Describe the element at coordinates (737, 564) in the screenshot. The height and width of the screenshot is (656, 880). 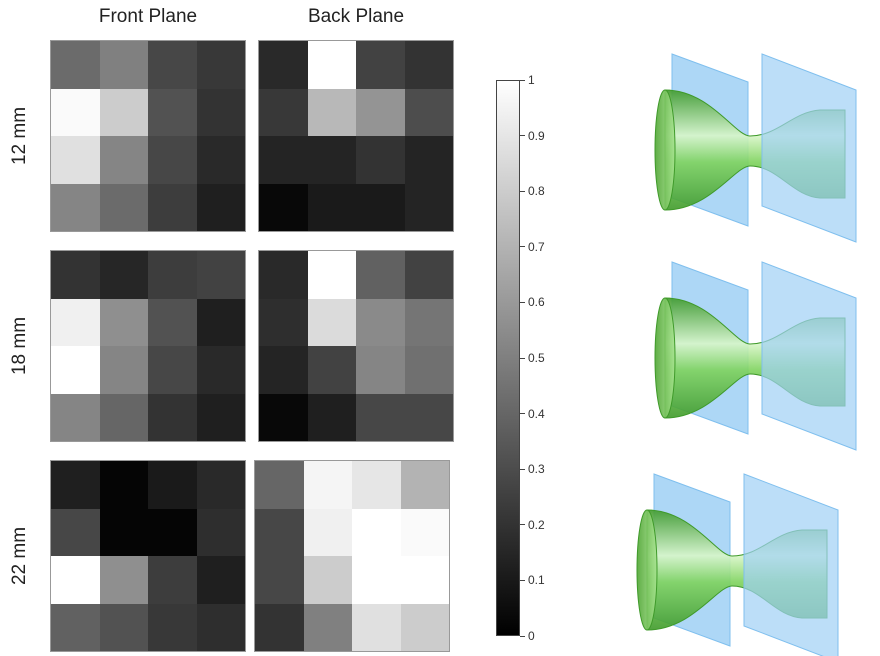
I see `illustration-22mm` at that location.